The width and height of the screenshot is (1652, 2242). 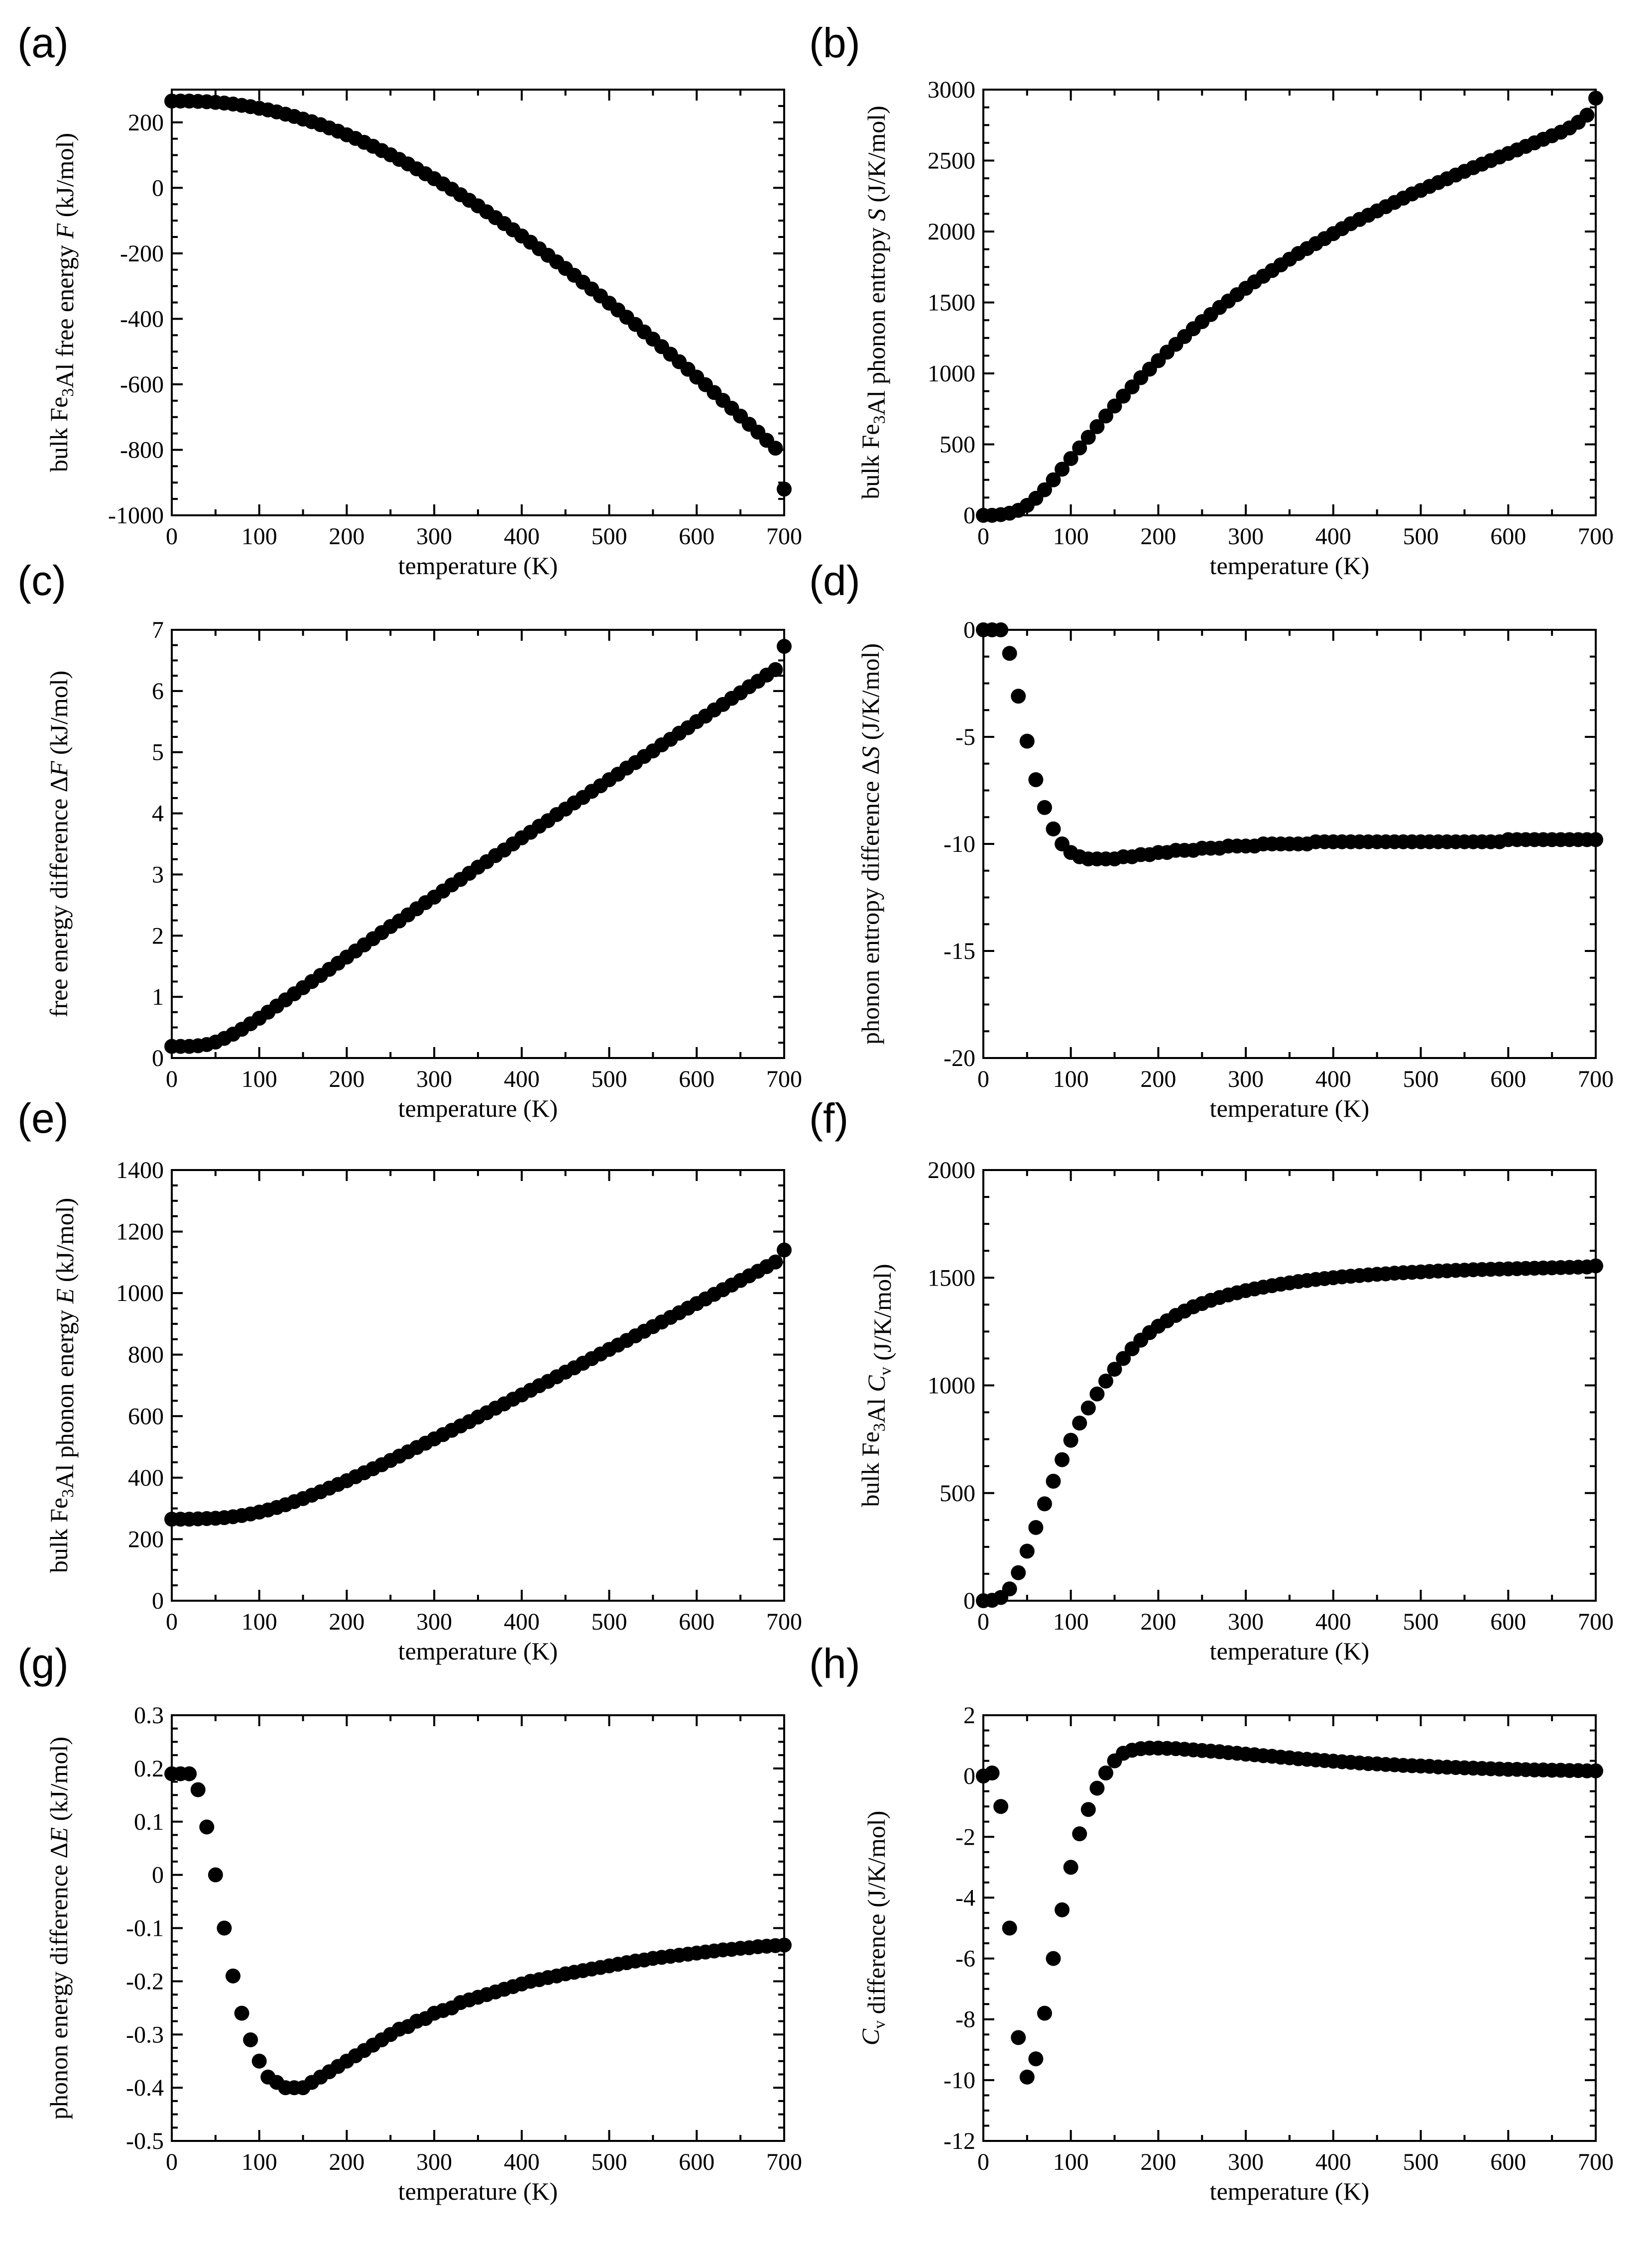 What do you see at coordinates (951, 1386) in the screenshot?
I see `y-tick-label: 1000` at bounding box center [951, 1386].